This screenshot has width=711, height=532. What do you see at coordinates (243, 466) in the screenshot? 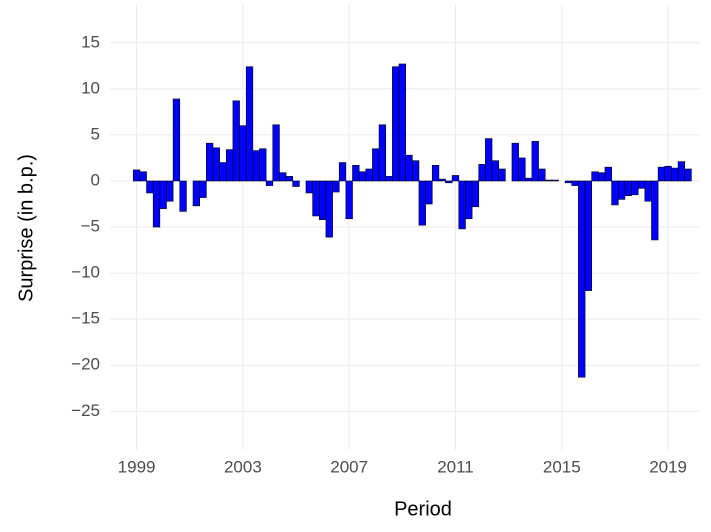
I see `x-tick-label: 2003` at bounding box center [243, 466].